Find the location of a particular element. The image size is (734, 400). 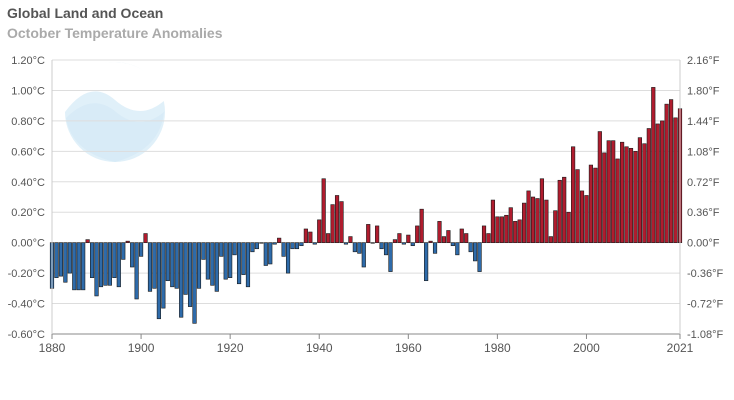

bar-1937 is located at coordinates (305, 235).